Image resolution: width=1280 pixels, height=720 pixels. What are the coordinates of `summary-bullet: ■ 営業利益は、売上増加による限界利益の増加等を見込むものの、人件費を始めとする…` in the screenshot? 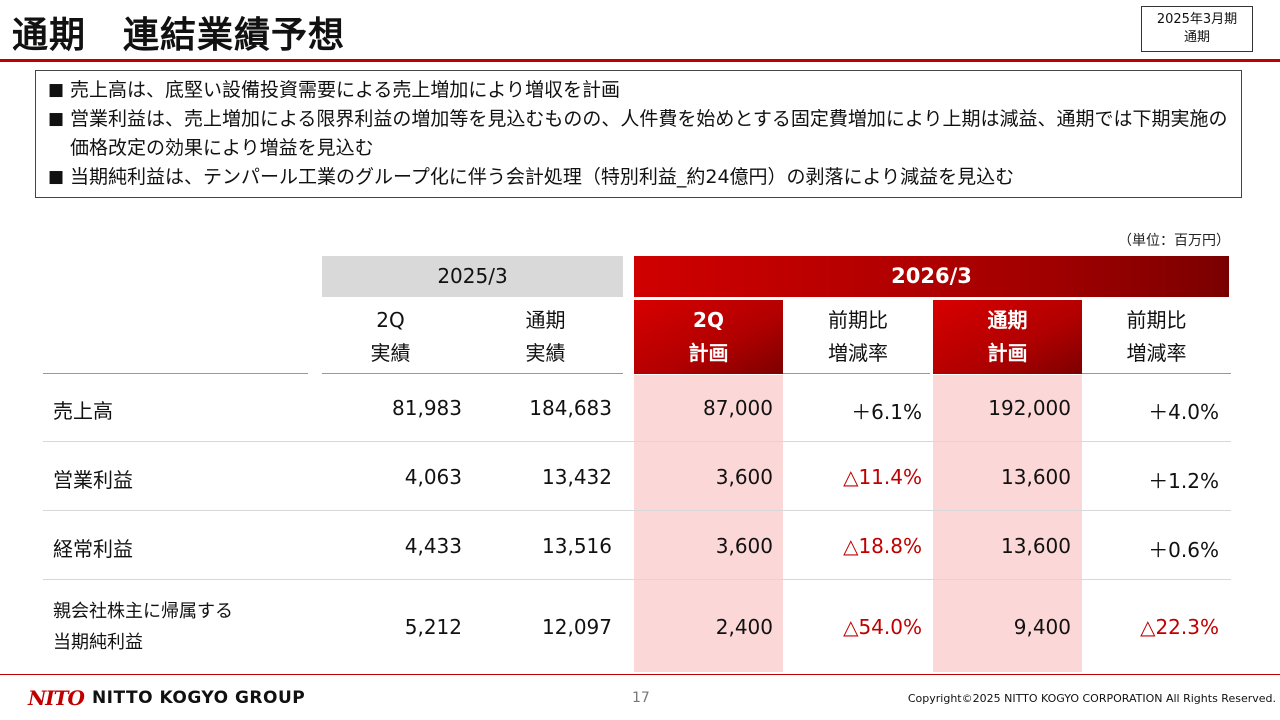 It's located at (639, 134).